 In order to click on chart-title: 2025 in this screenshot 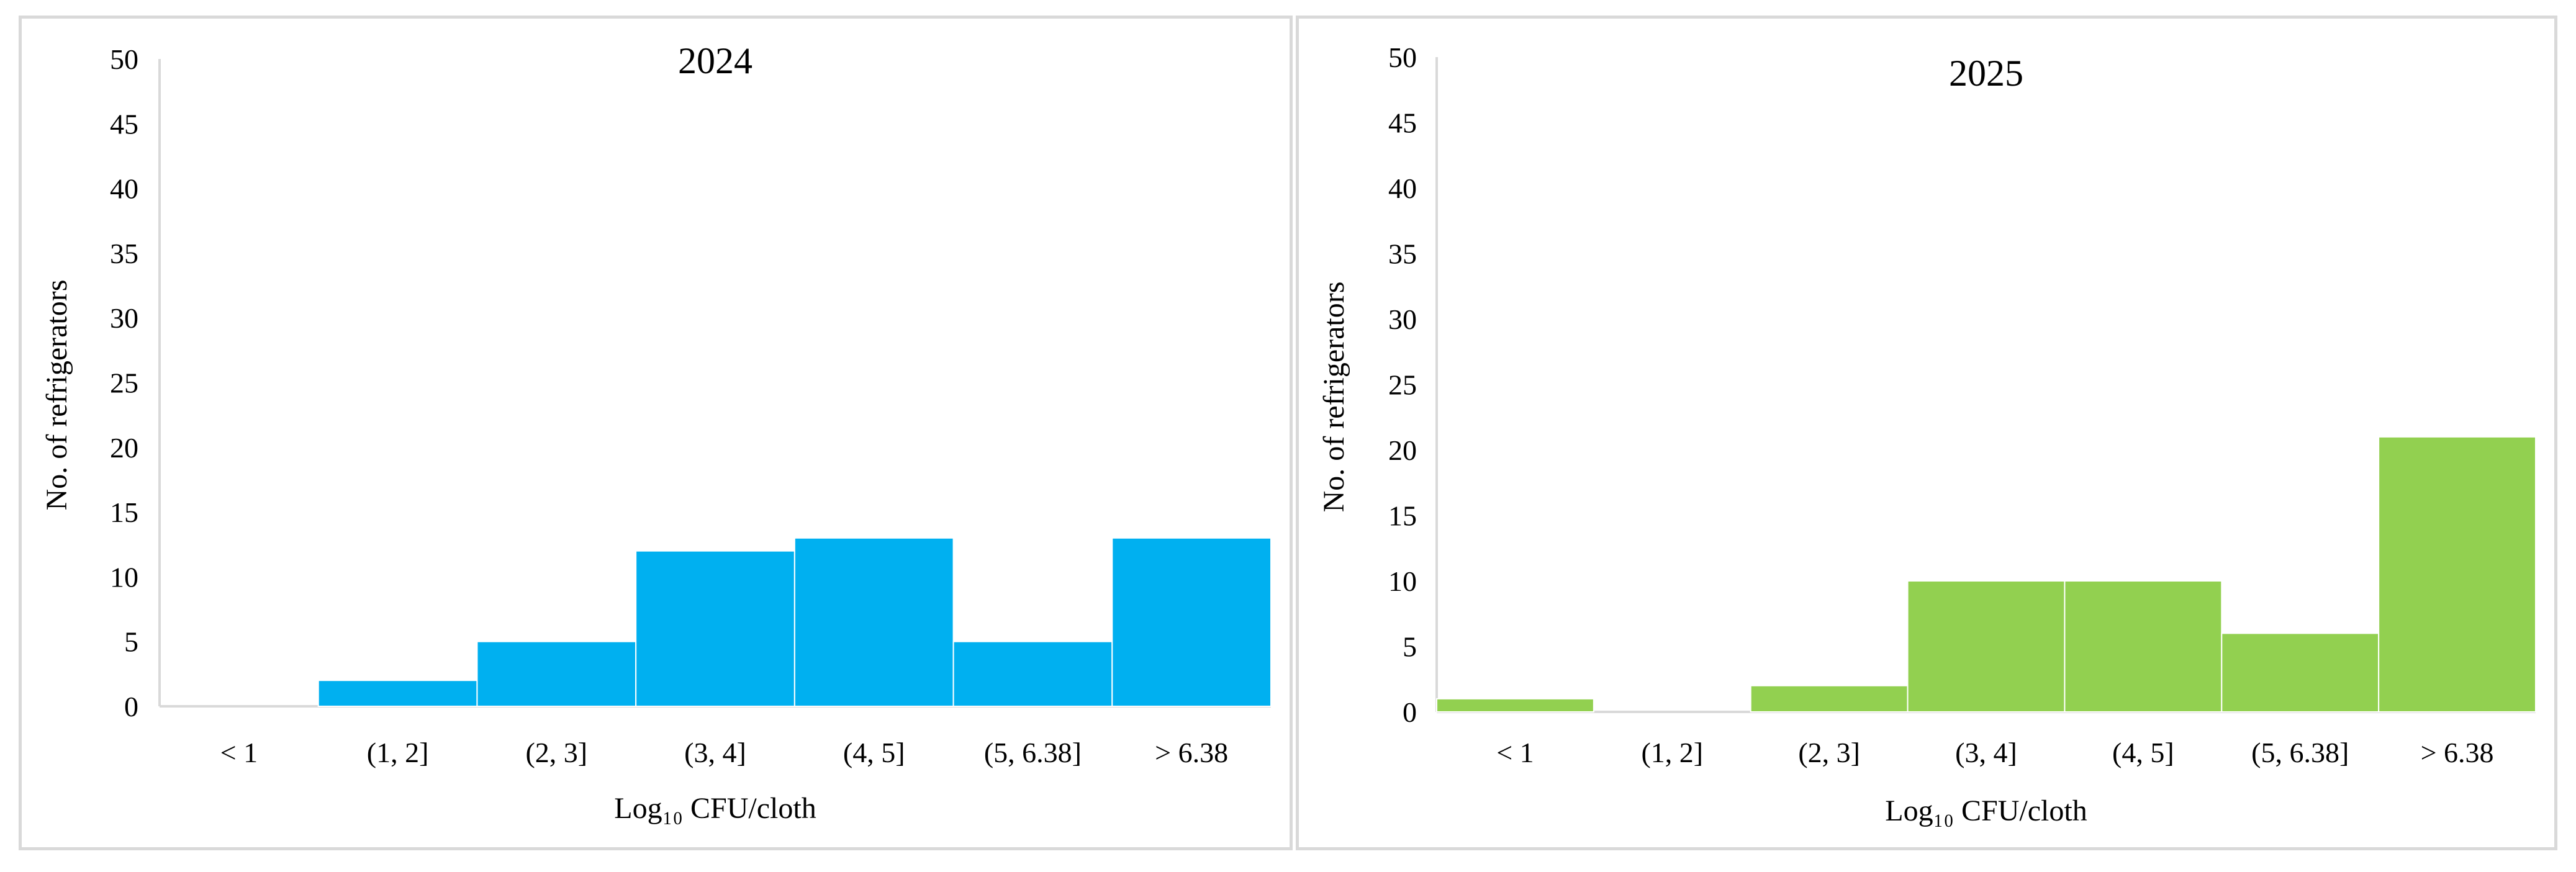, I will do `click(1986, 73)`.